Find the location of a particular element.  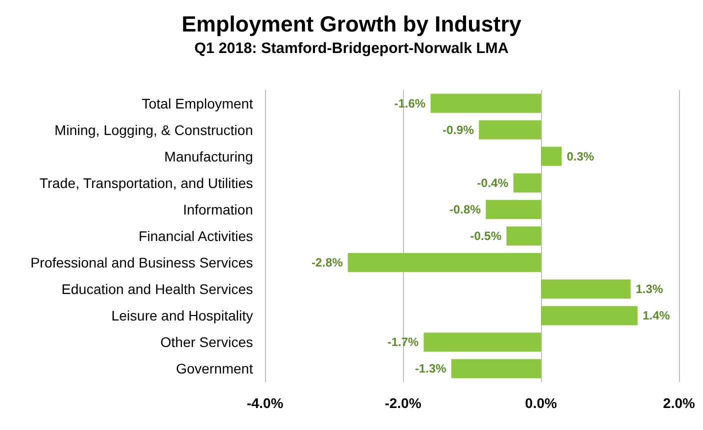

x-tick-label: 0.0% is located at coordinates (541, 403).